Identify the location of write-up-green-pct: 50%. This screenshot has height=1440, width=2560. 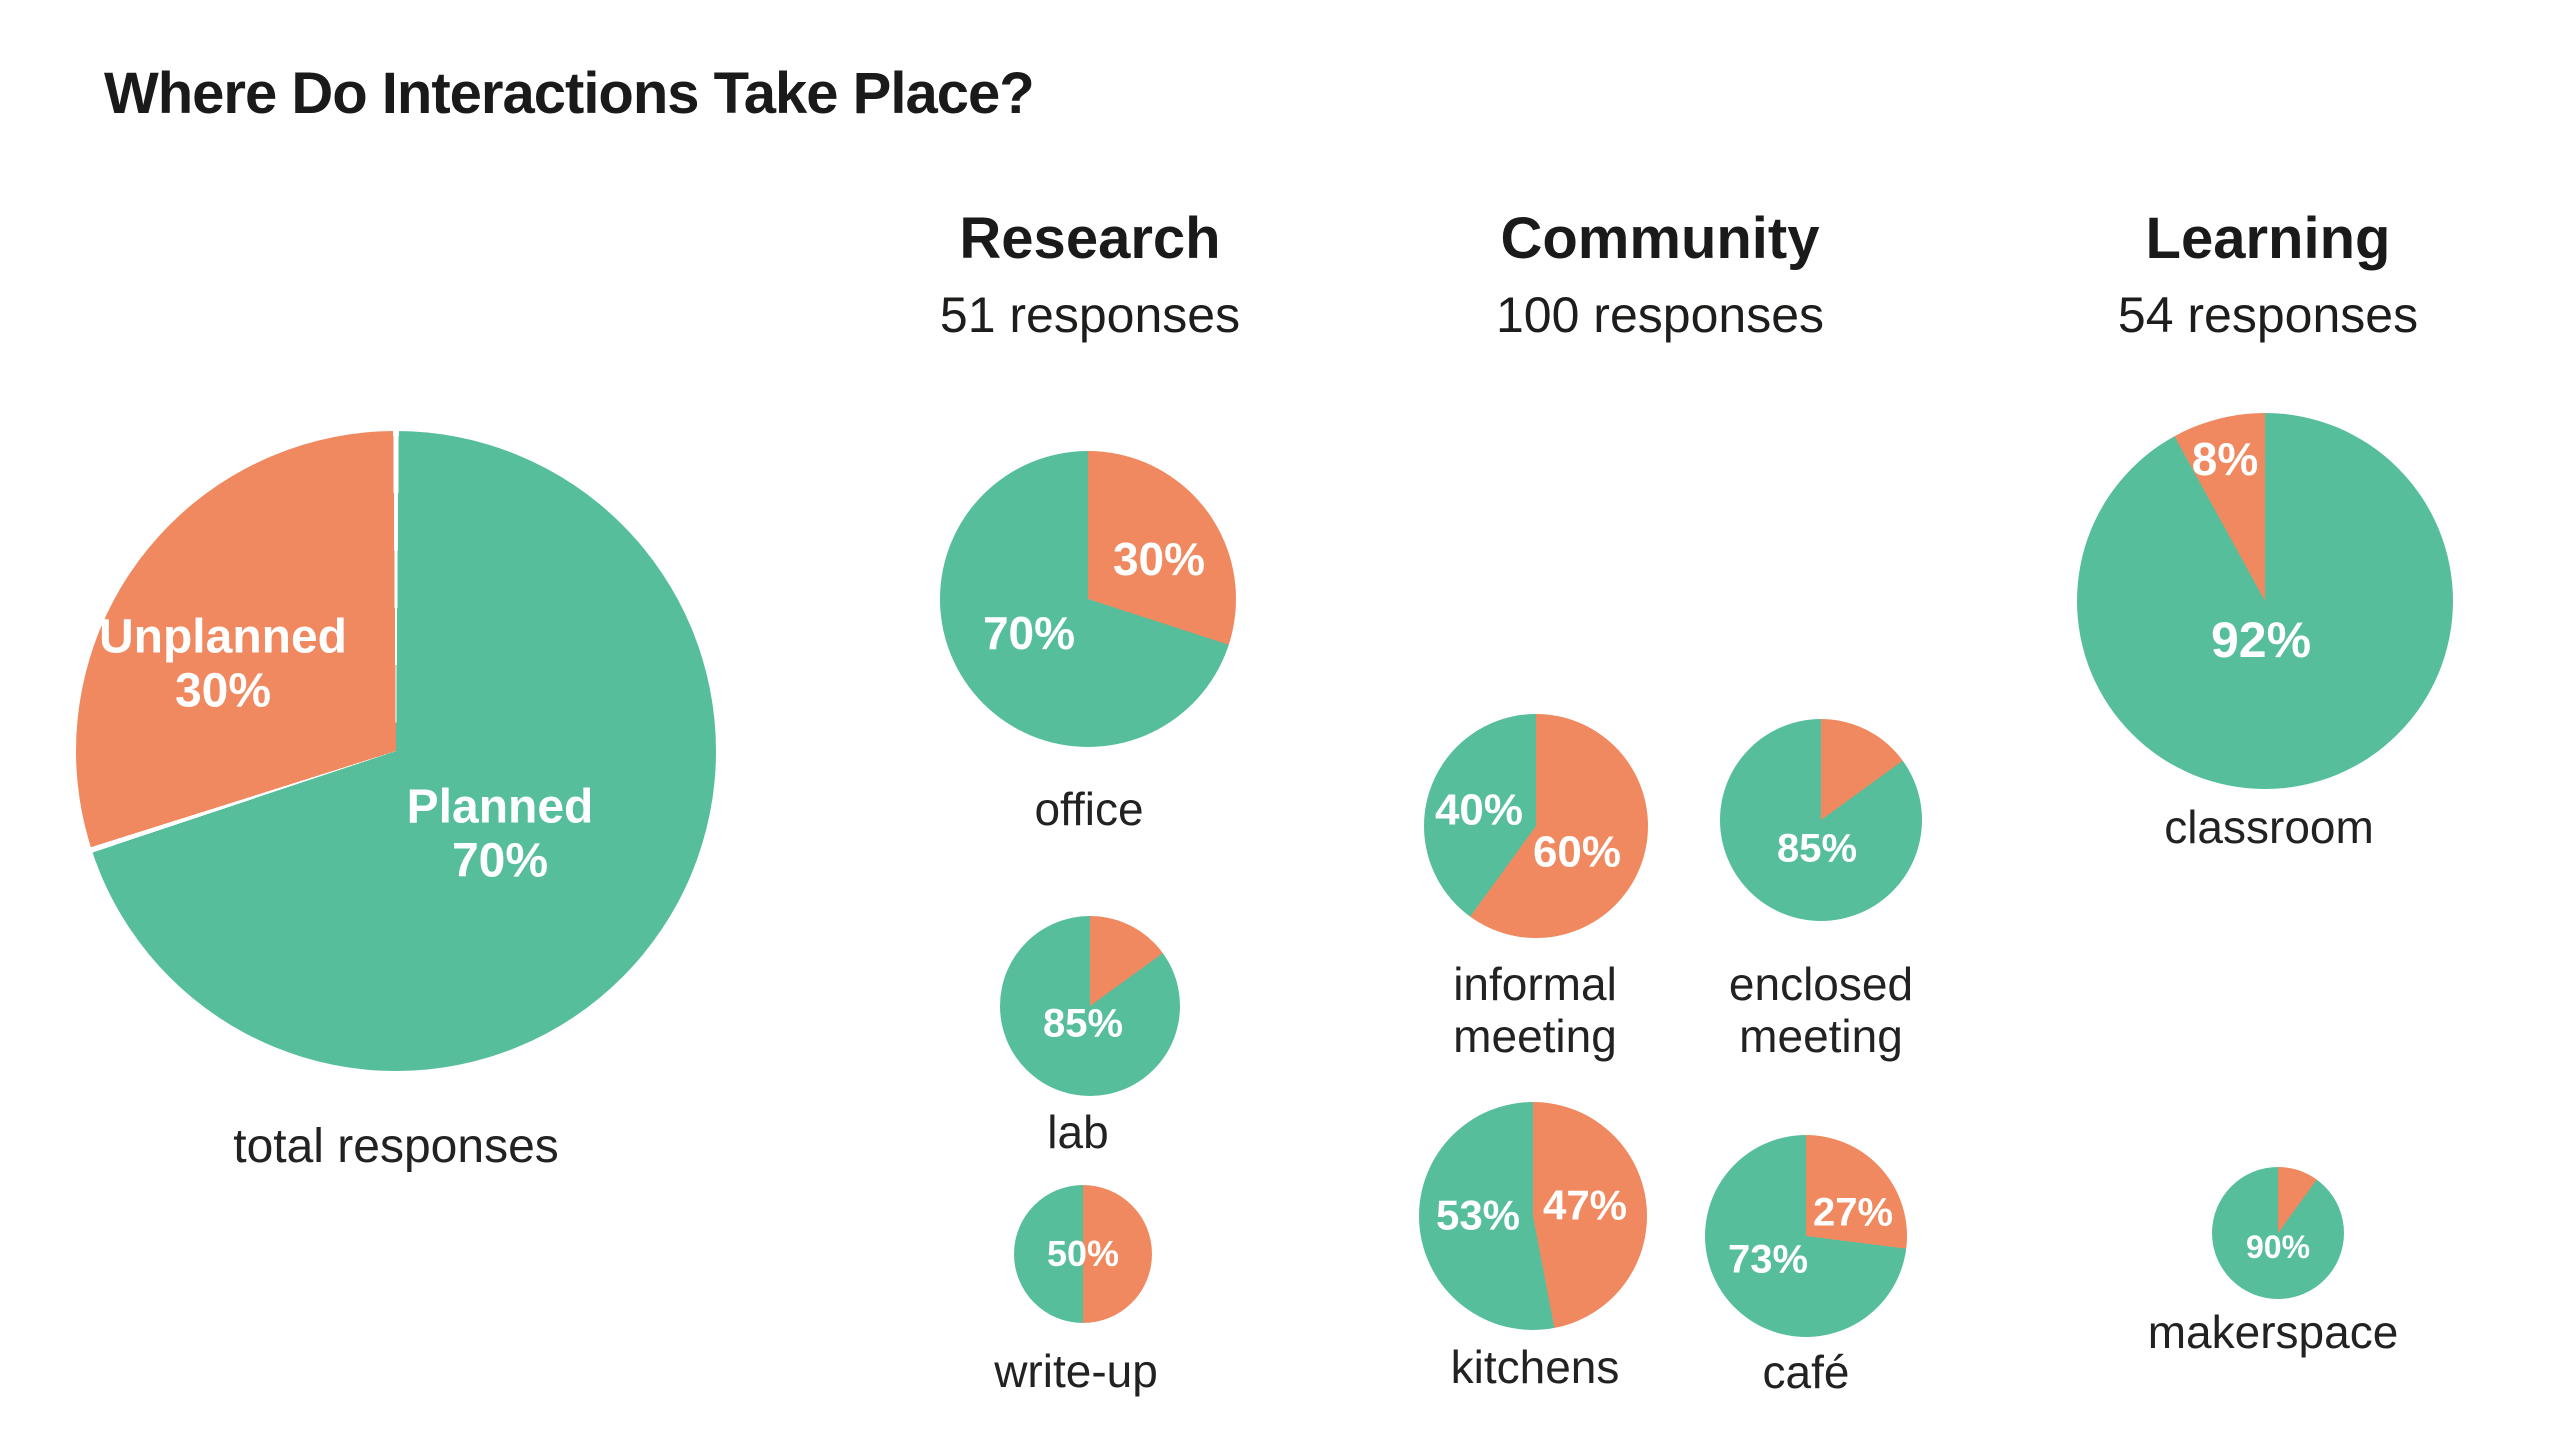
(1083, 1253).